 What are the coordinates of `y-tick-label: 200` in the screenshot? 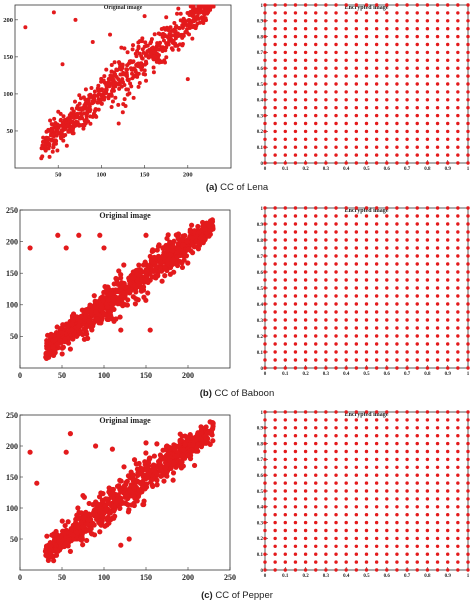 It's located at (8, 20).